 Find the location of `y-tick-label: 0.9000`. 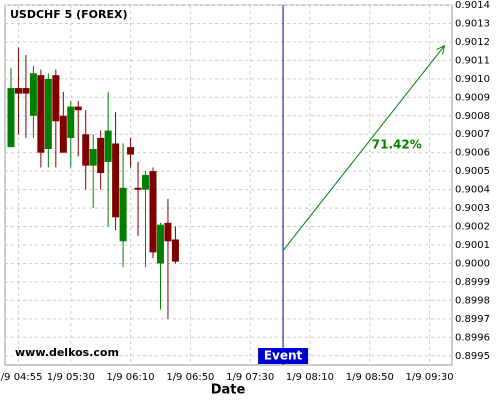

y-tick-label: 0.9000 is located at coordinates (472, 263).